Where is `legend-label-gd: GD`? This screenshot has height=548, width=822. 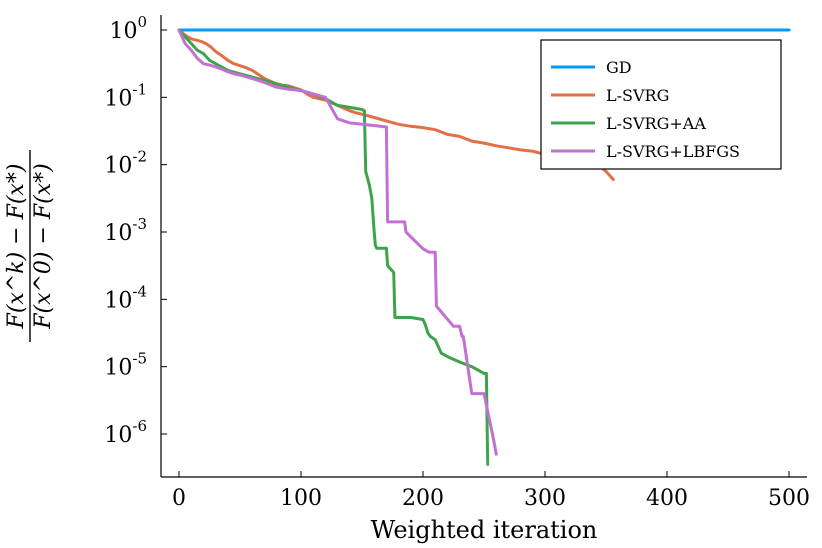 legend-label-gd: GD is located at coordinates (619, 67).